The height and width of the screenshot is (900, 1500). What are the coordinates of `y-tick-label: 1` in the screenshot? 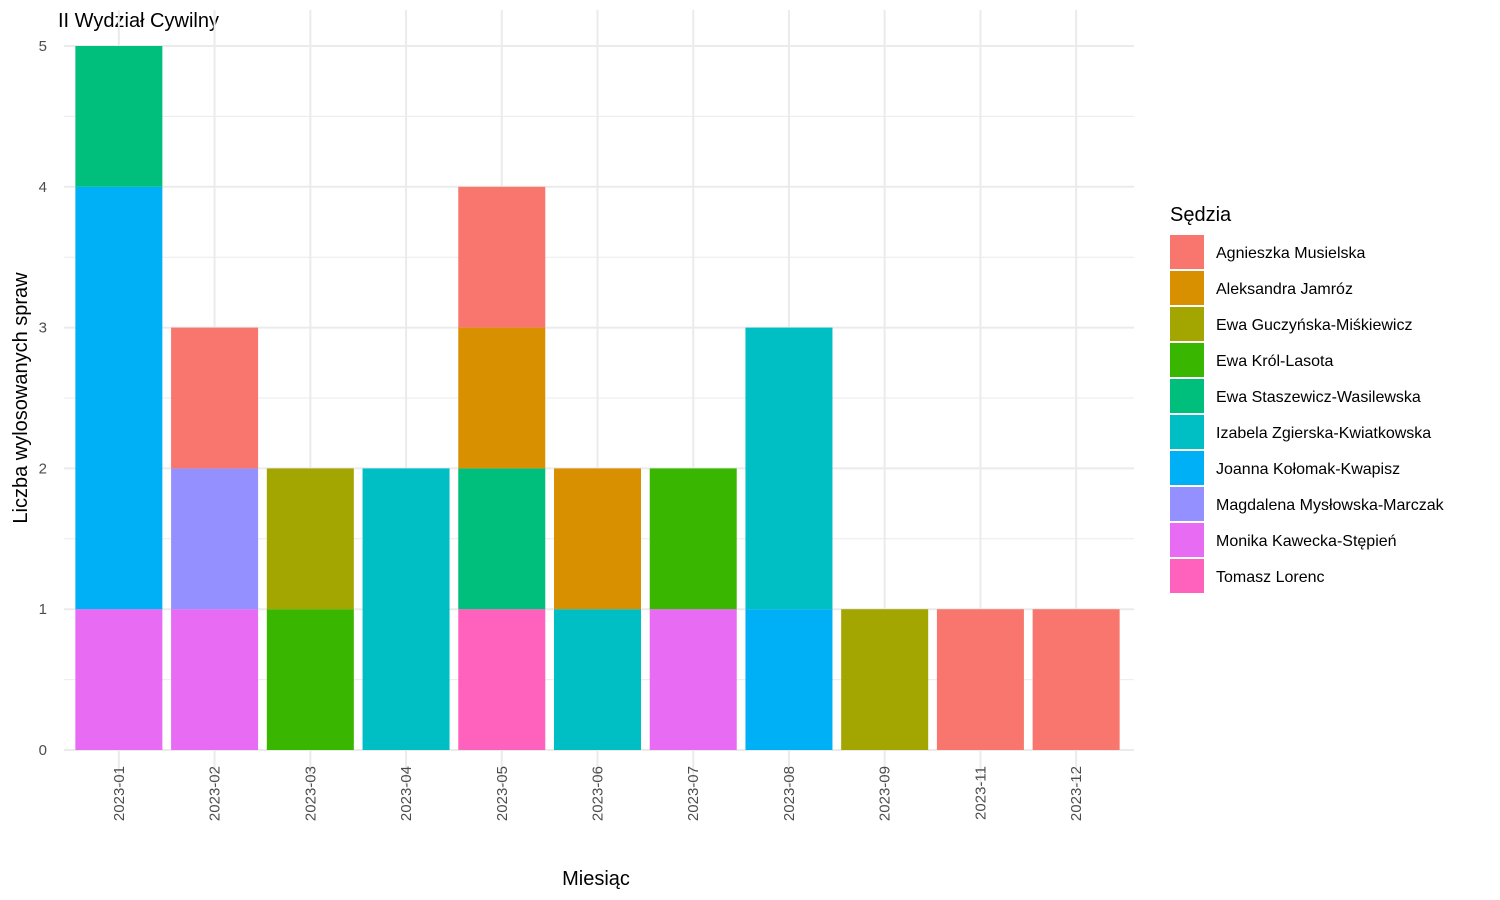 It's located at (43, 609).